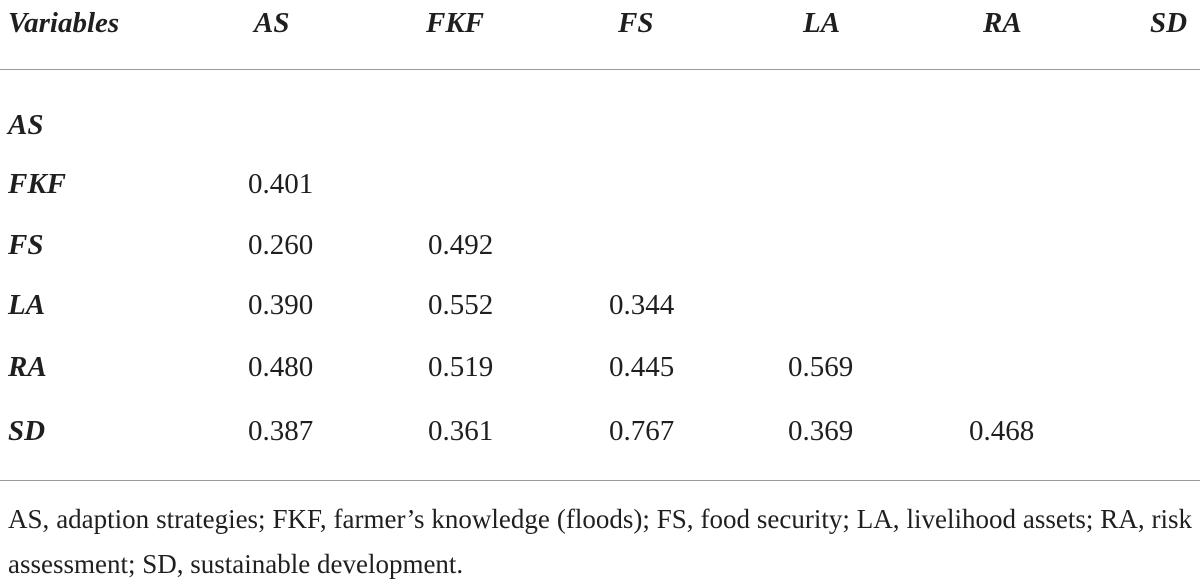 The height and width of the screenshot is (587, 1200). Describe the element at coordinates (281, 431) in the screenshot. I see `table-cell: 0.387` at that location.